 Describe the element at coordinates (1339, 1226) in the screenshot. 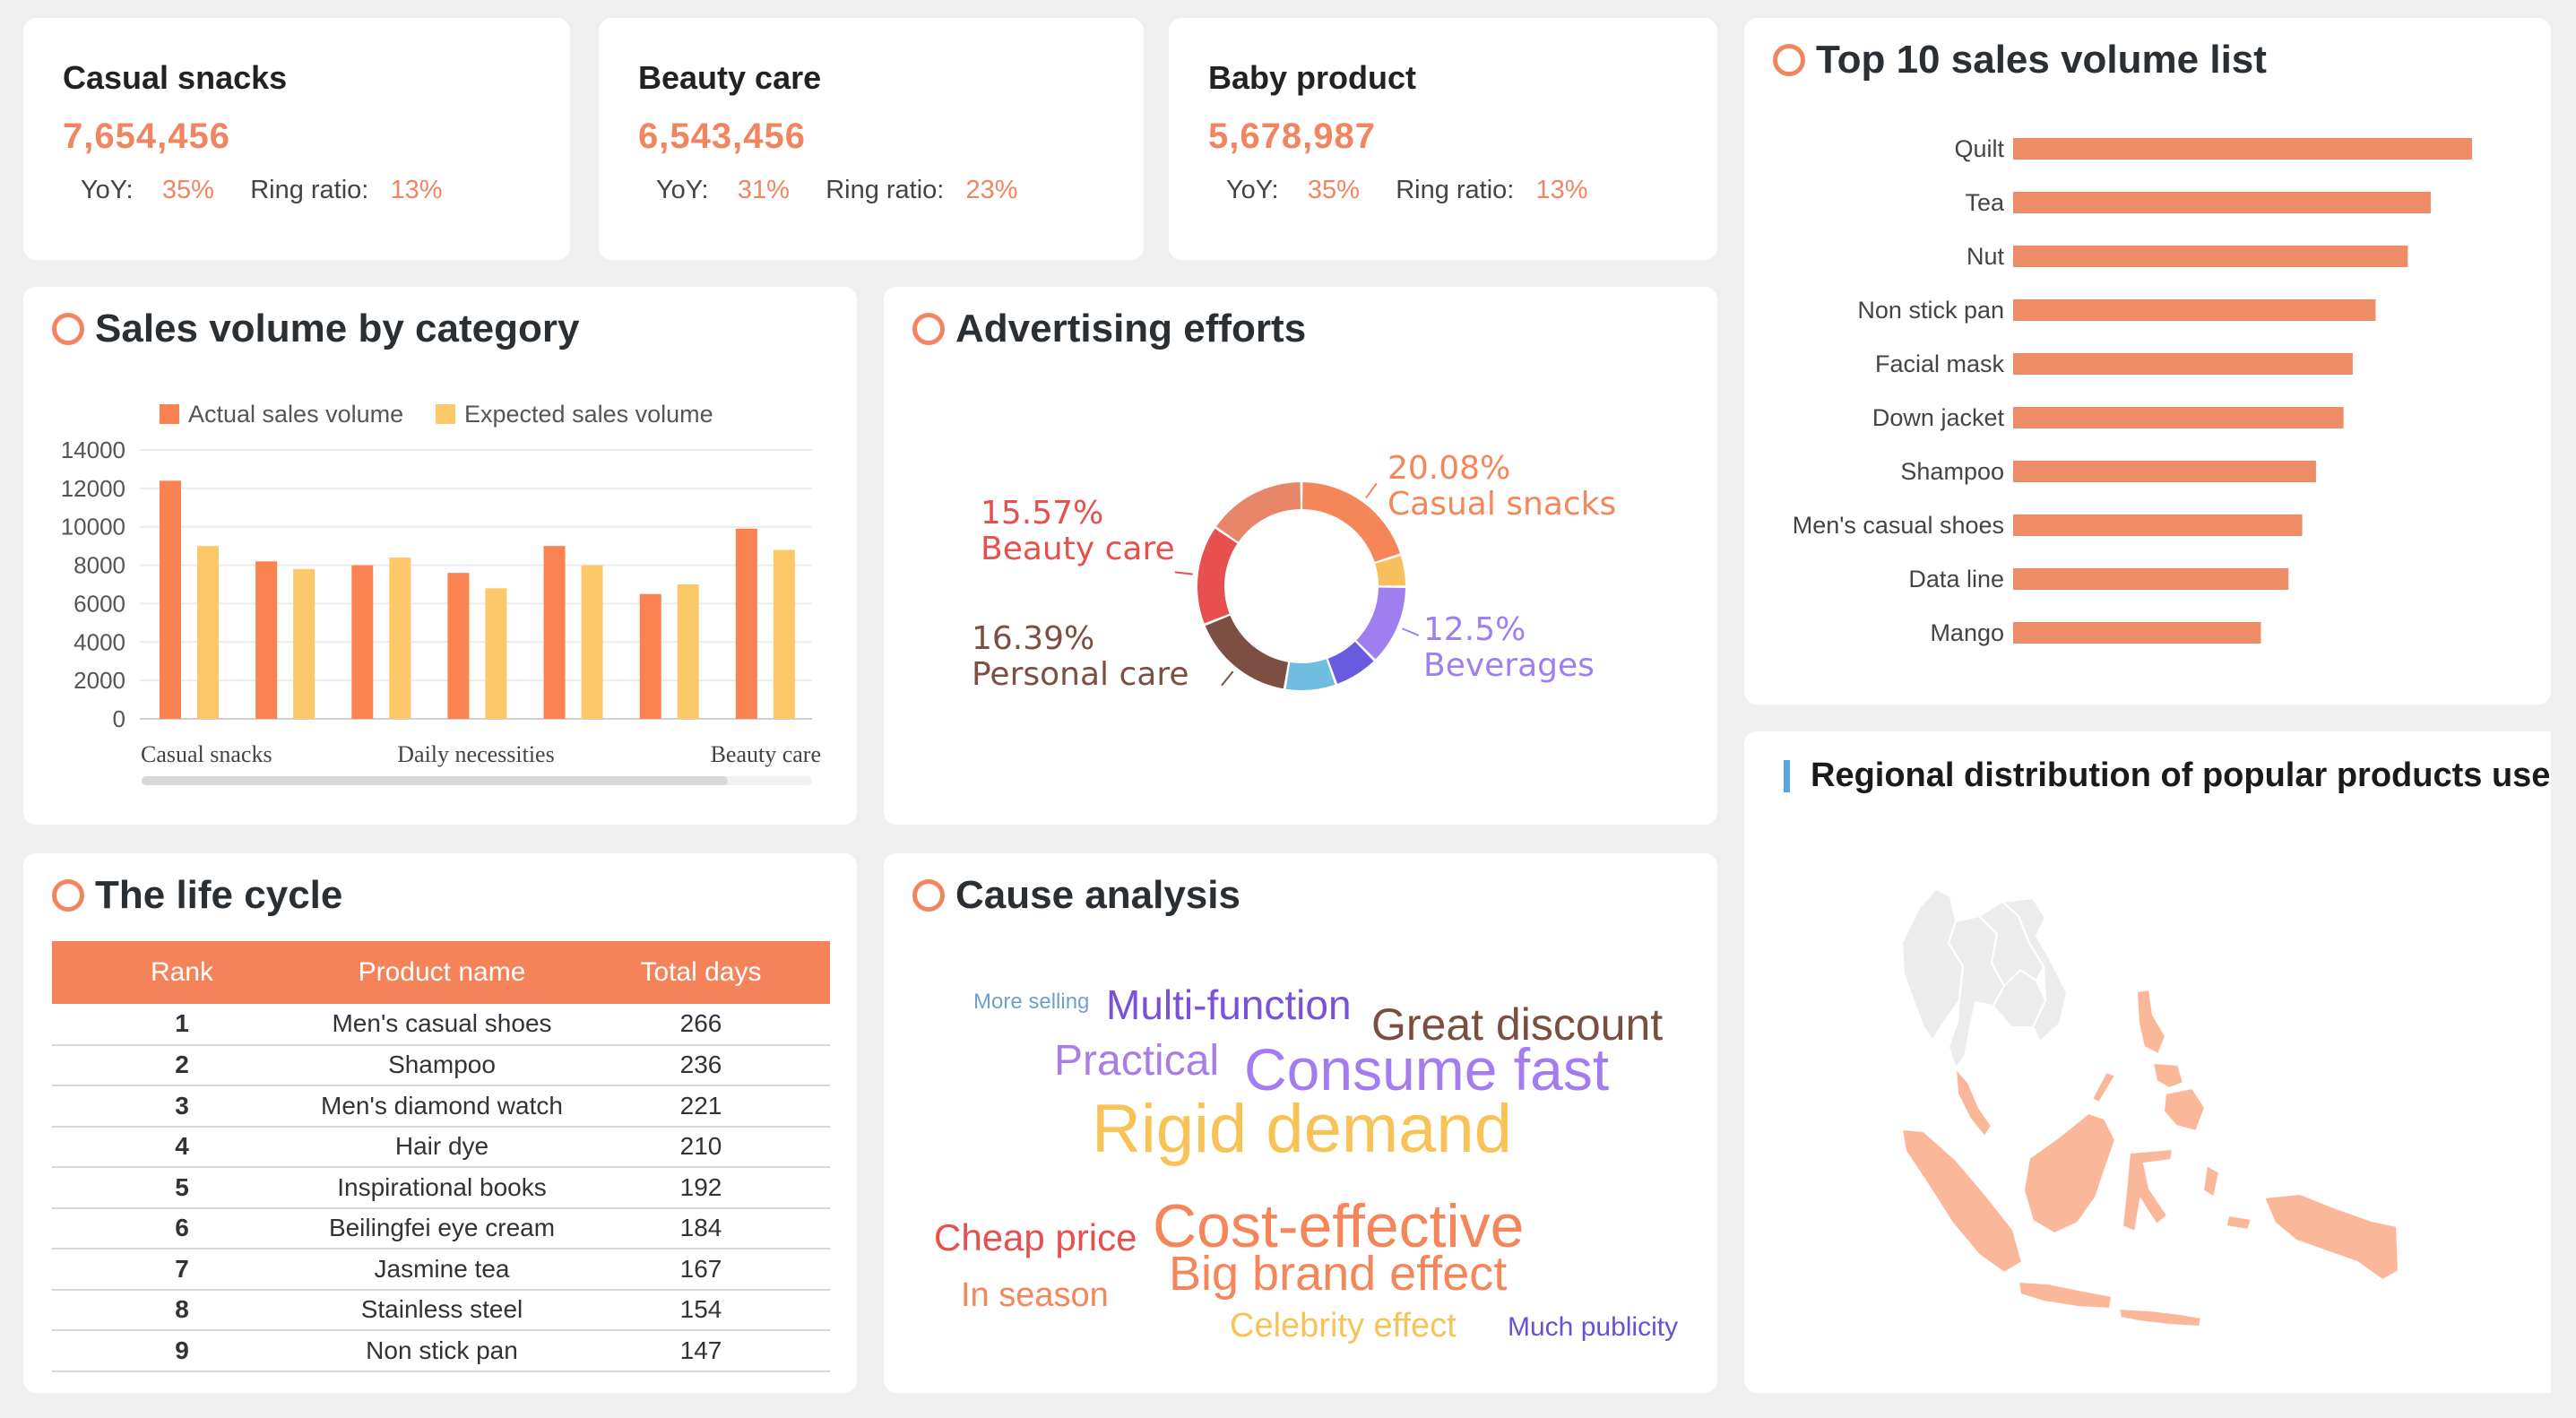

I see `word-cloud-term: Cost-effective` at that location.